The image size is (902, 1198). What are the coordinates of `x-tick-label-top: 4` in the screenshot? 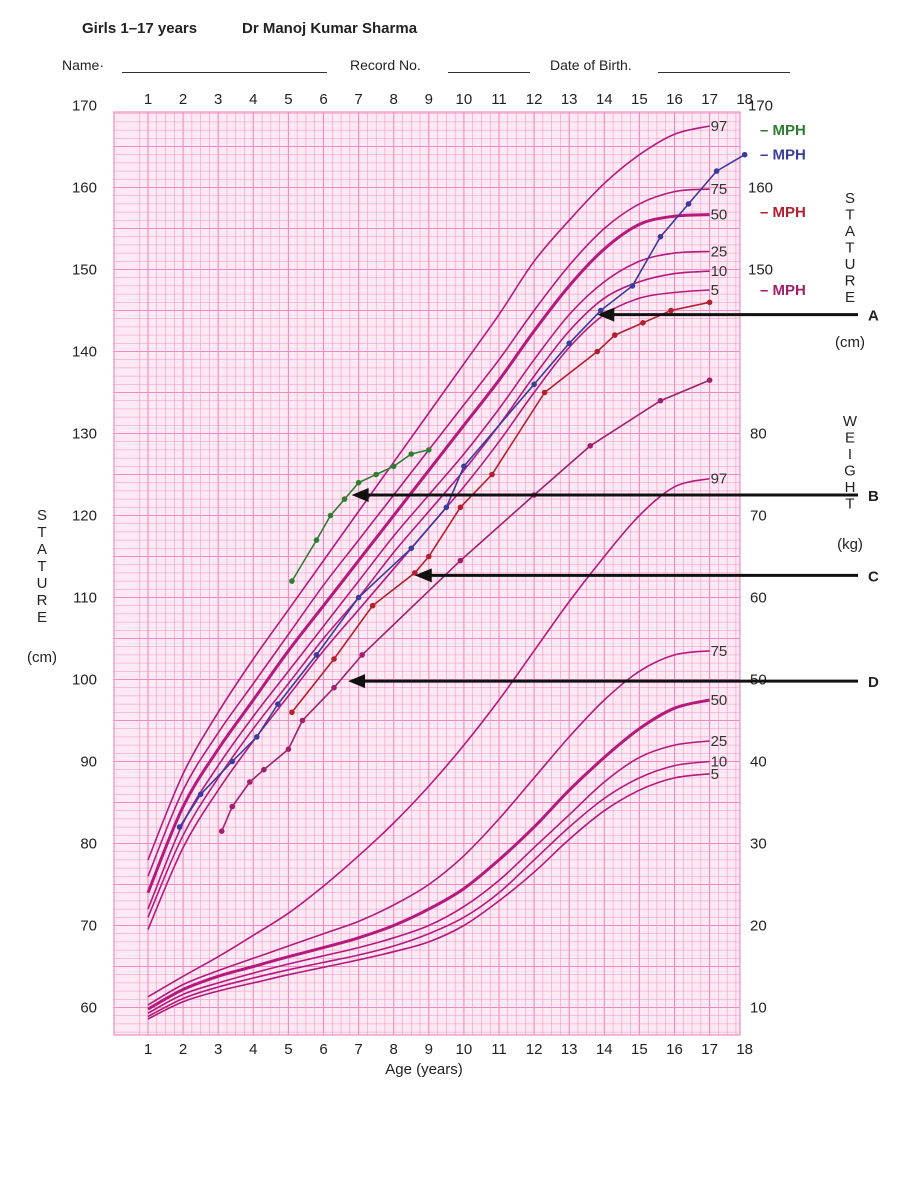 It's located at (253, 99).